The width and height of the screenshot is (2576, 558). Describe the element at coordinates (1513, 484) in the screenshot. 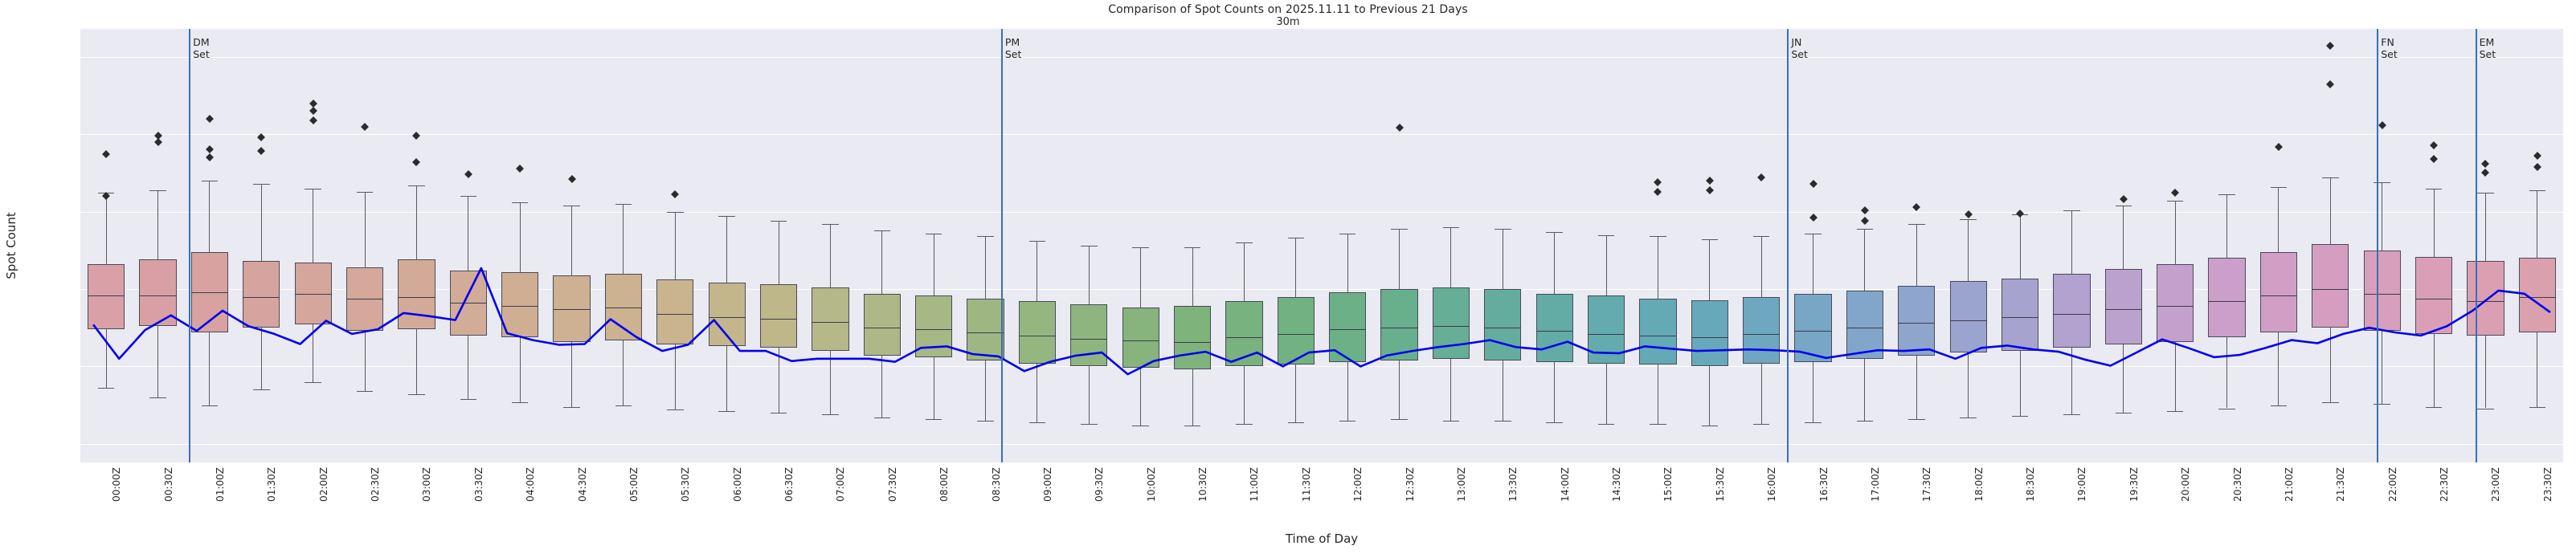

I see `x-axis-tick-label: 13:30Z` at that location.